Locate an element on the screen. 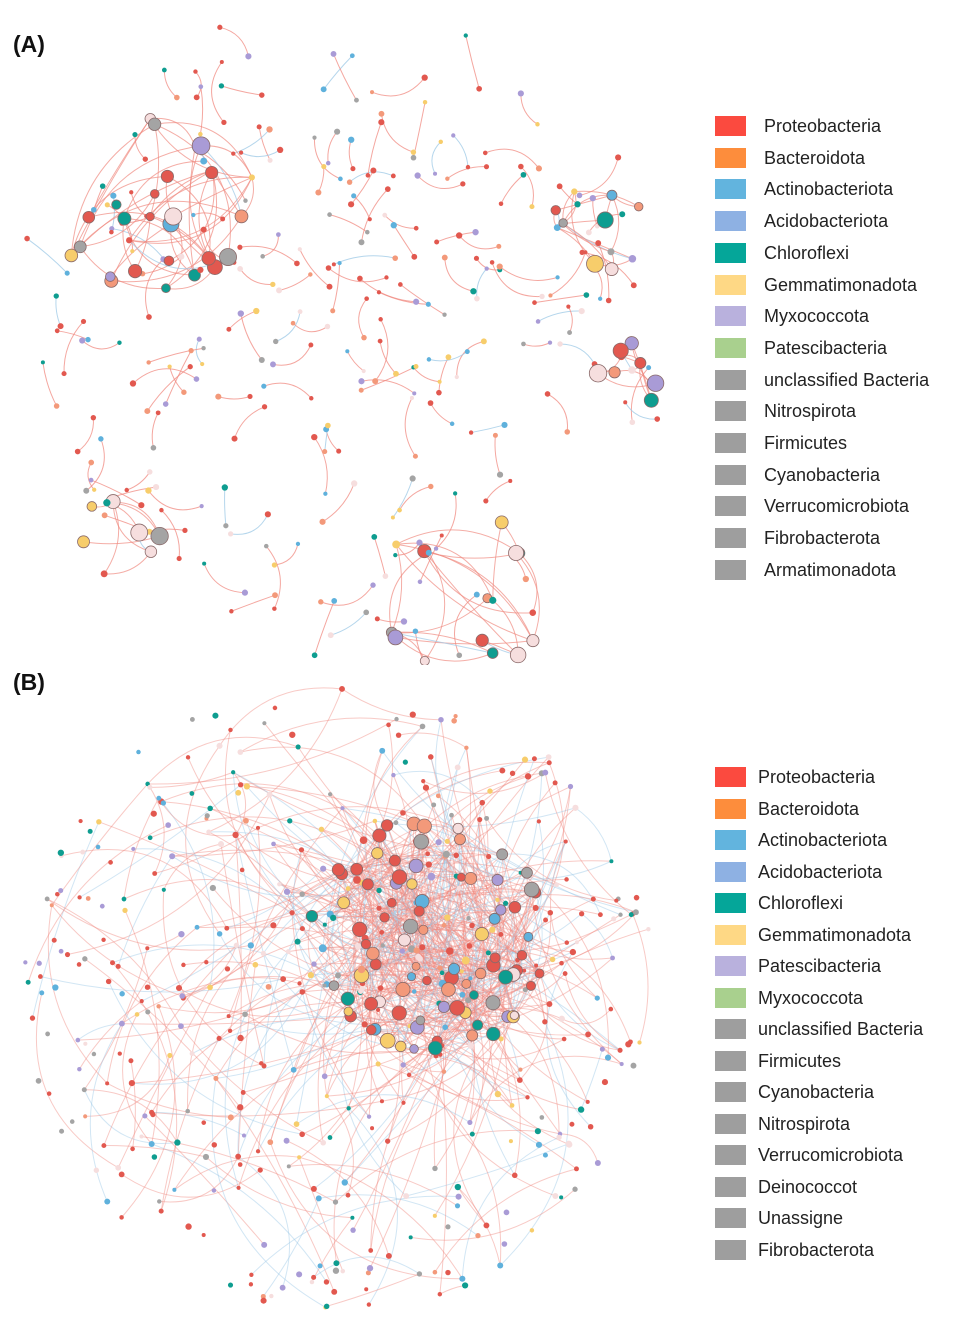 The height and width of the screenshot is (1334, 955). legend-label: Myxococcota is located at coordinates (811, 997).